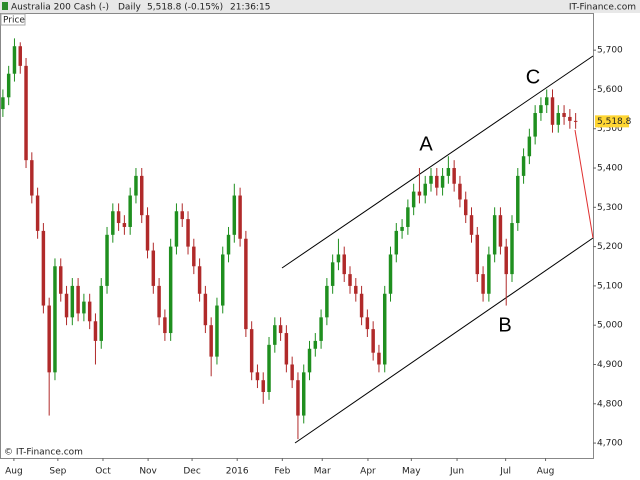 The height and width of the screenshot is (480, 640). What do you see at coordinates (610, 247) in the screenshot?
I see `y-tick-label: 5,200` at bounding box center [610, 247].